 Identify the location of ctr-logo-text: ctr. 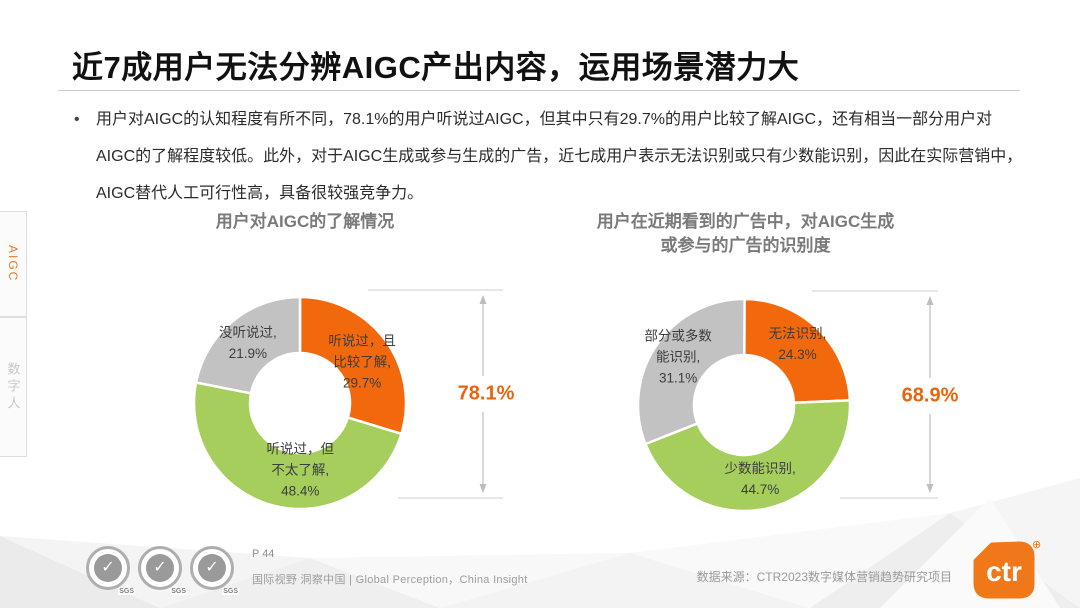
(1004, 571).